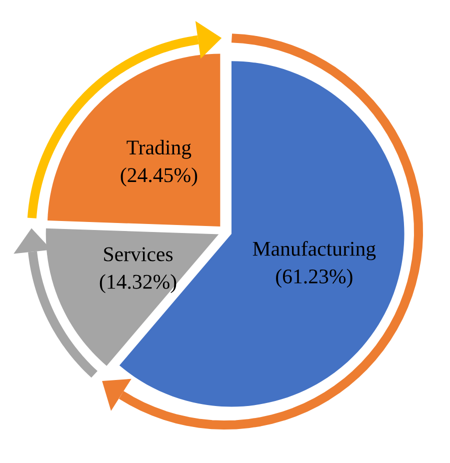 The height and width of the screenshot is (463, 450). What do you see at coordinates (138, 254) in the screenshot?
I see `slice-label: Services` at bounding box center [138, 254].